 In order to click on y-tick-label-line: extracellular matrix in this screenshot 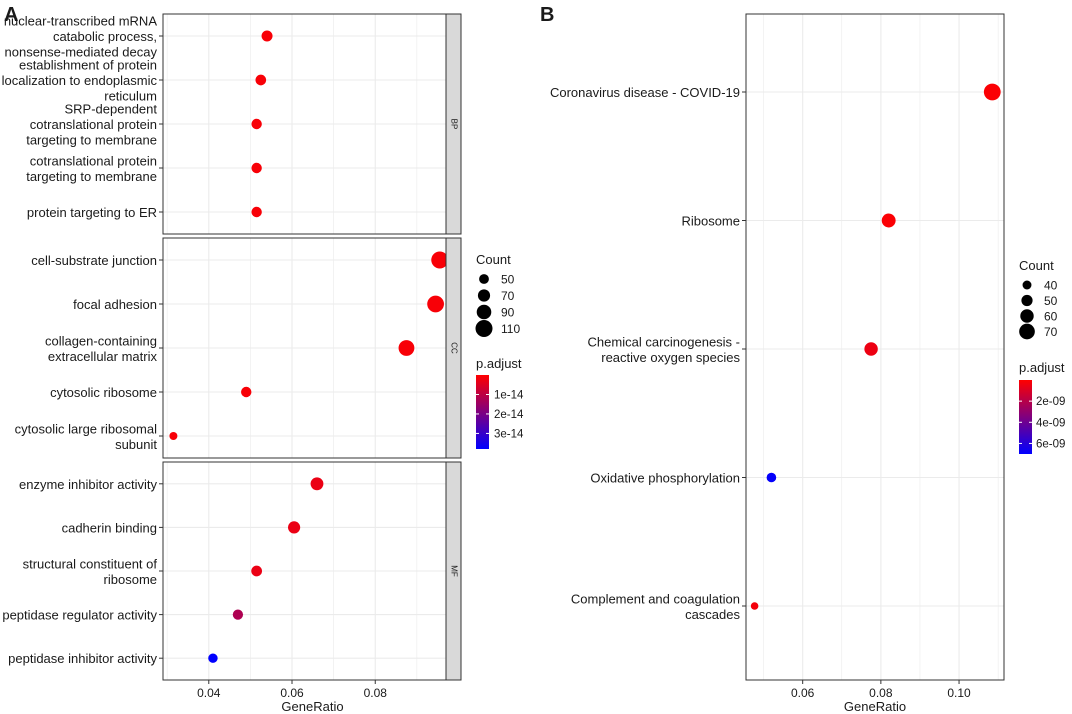, I will do `click(103, 356)`.